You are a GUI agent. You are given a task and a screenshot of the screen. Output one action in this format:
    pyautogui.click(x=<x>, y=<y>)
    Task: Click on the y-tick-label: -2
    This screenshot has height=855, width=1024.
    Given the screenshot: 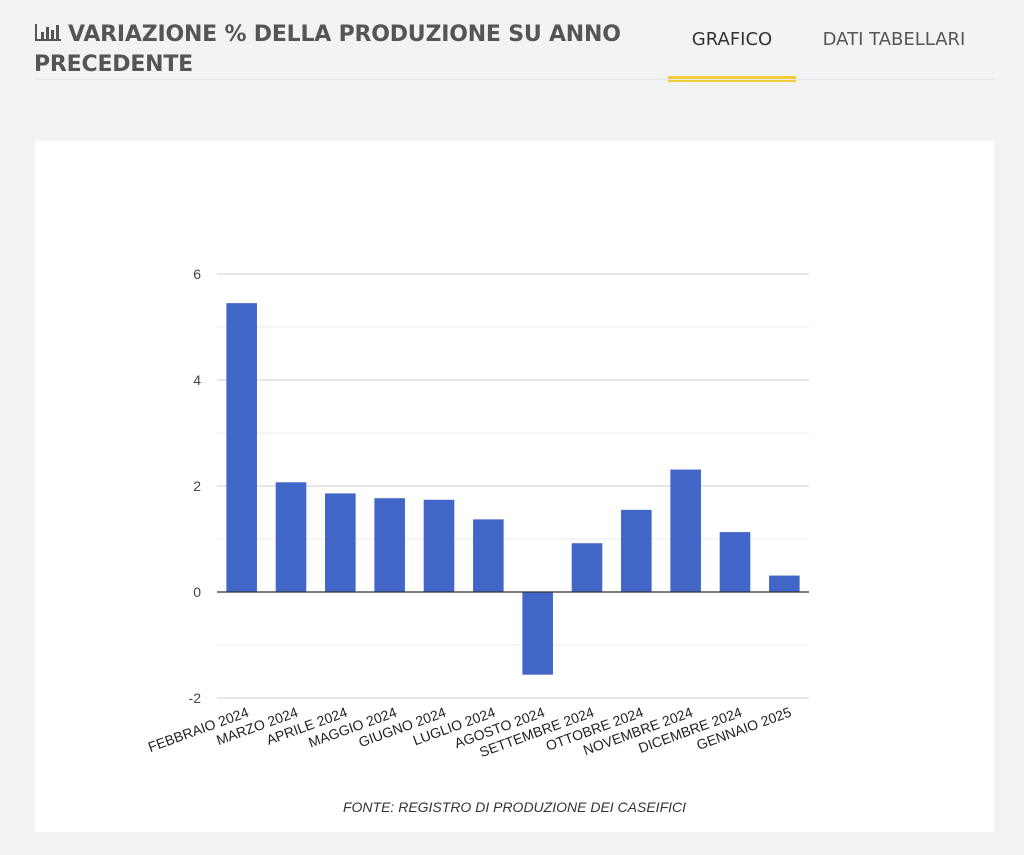 What is the action you would take?
    pyautogui.click(x=195, y=698)
    